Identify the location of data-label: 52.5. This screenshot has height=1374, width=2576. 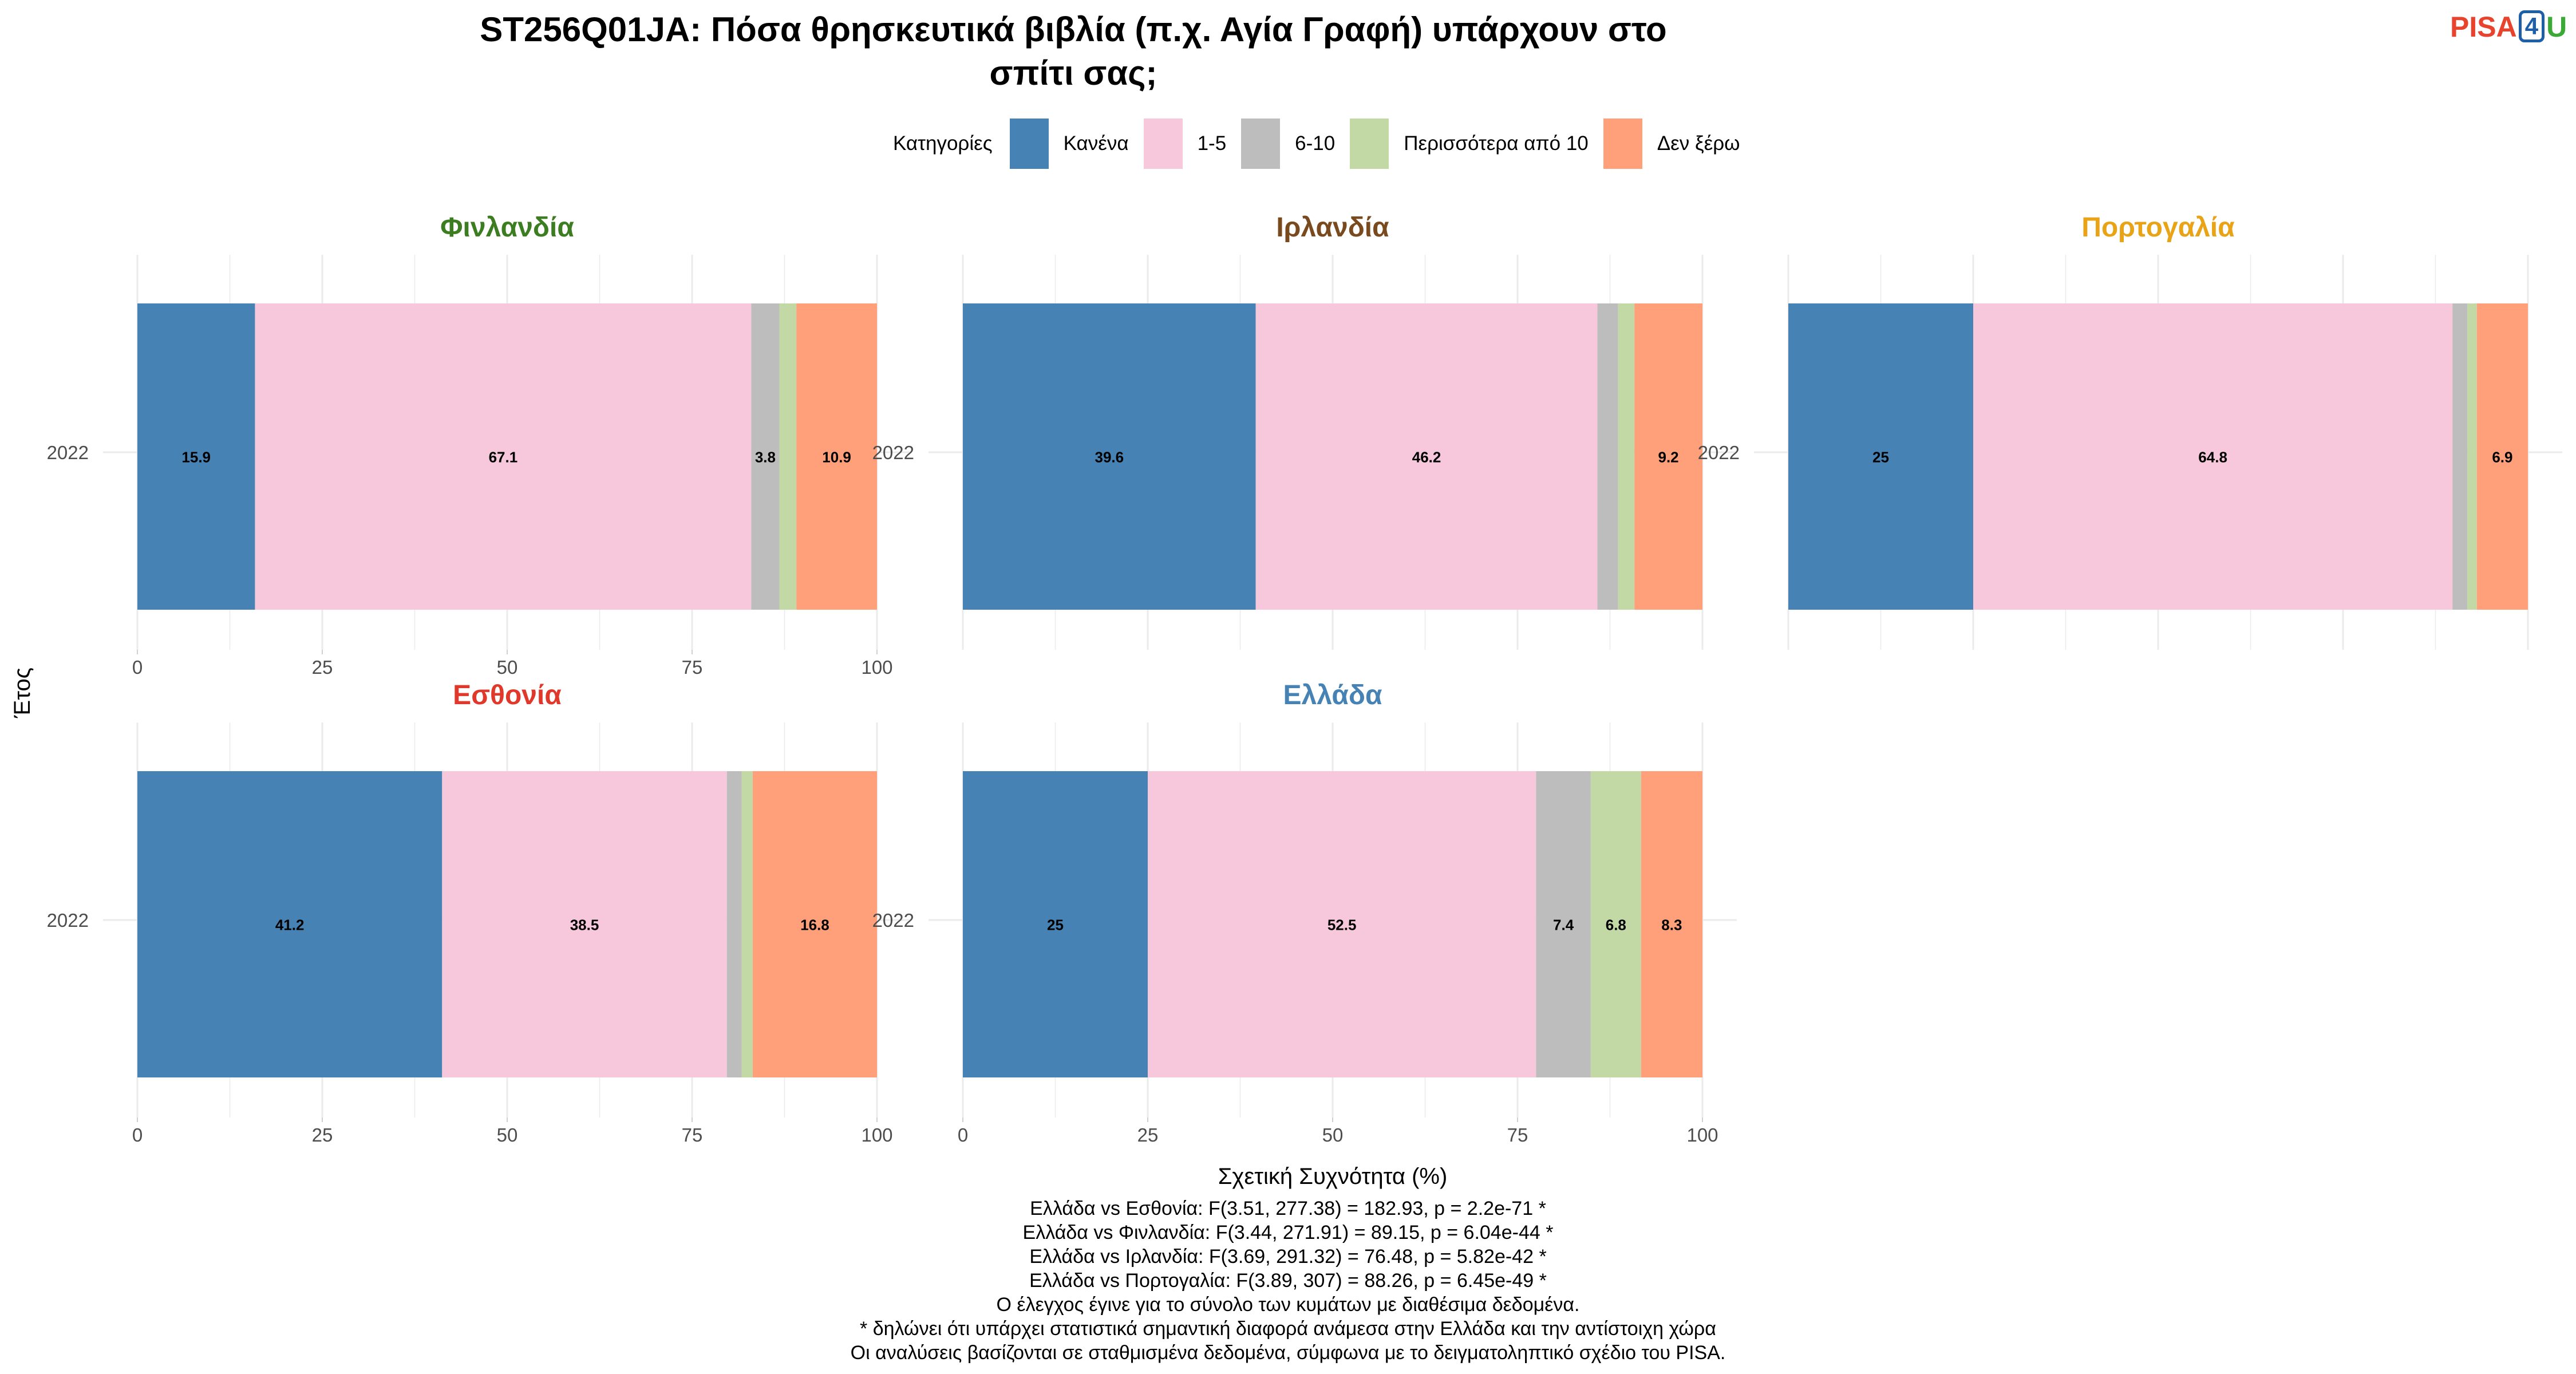
(1342, 926).